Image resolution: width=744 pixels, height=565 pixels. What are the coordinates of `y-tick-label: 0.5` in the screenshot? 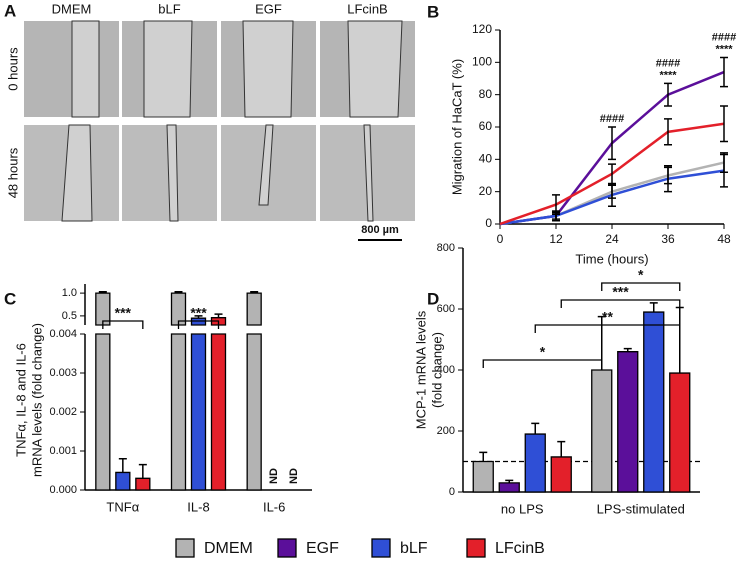 It's located at (69, 316).